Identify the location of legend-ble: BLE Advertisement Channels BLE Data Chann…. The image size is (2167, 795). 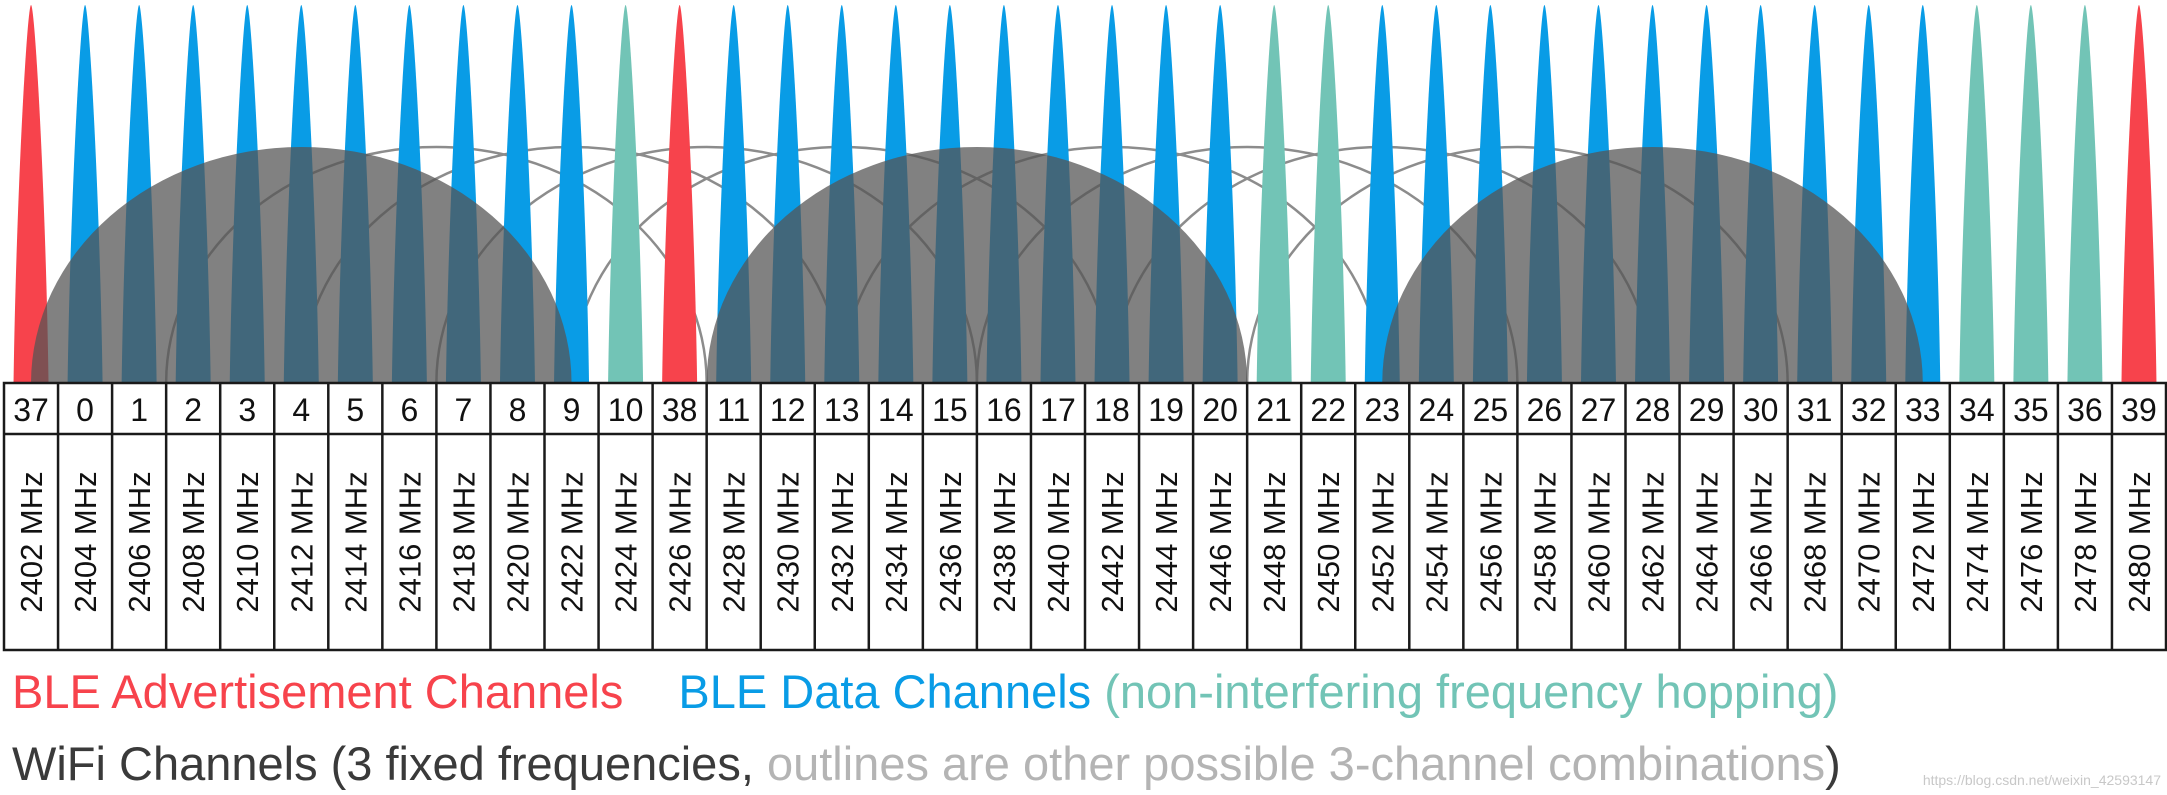
(925, 691).